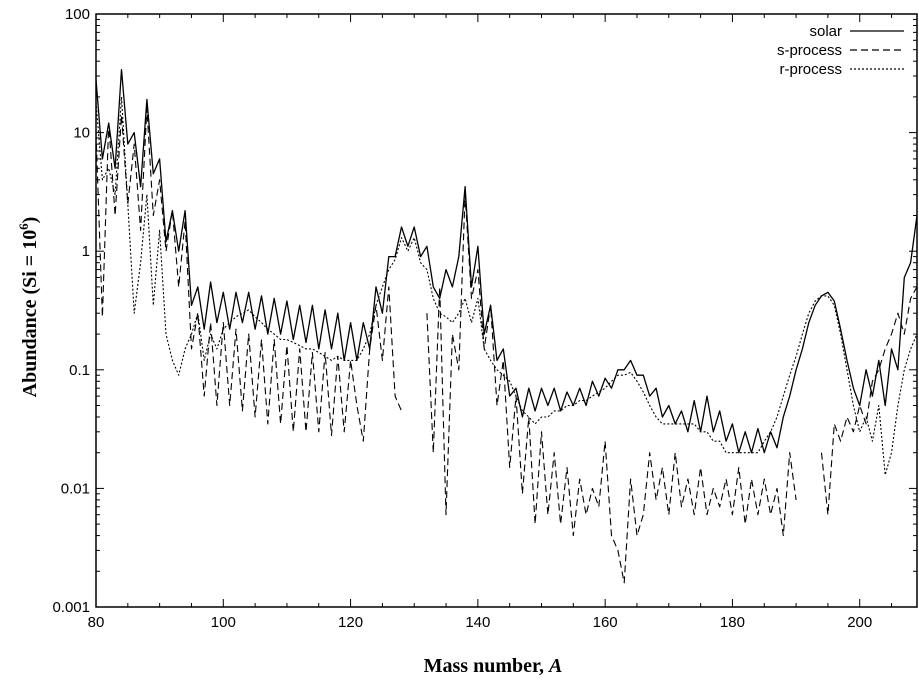 The image size is (919, 687). Describe the element at coordinates (825, 31) in the screenshot. I see `legend-label: solar` at that location.